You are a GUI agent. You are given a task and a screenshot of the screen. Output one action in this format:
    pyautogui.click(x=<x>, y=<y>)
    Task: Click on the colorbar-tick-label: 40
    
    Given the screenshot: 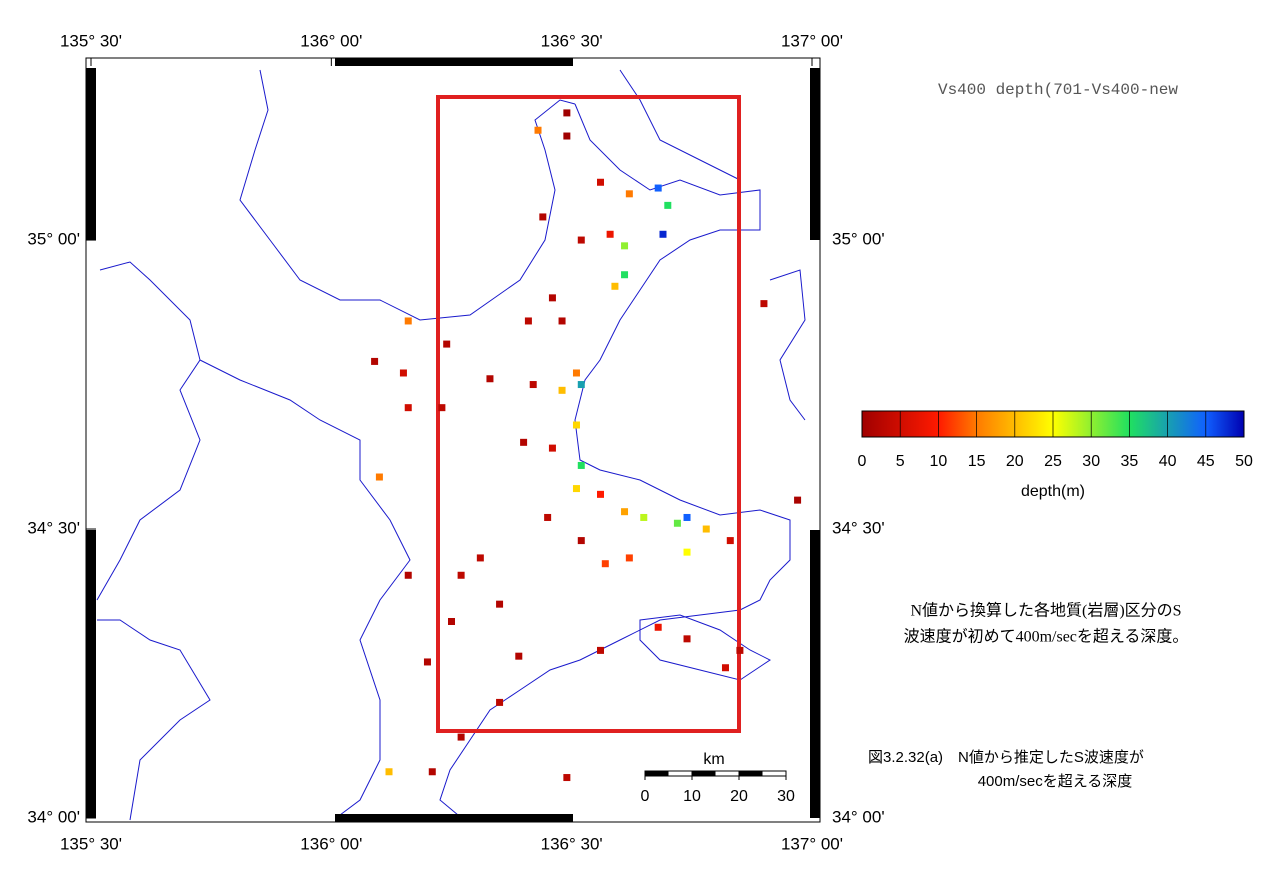 What is the action you would take?
    pyautogui.click(x=1168, y=461)
    